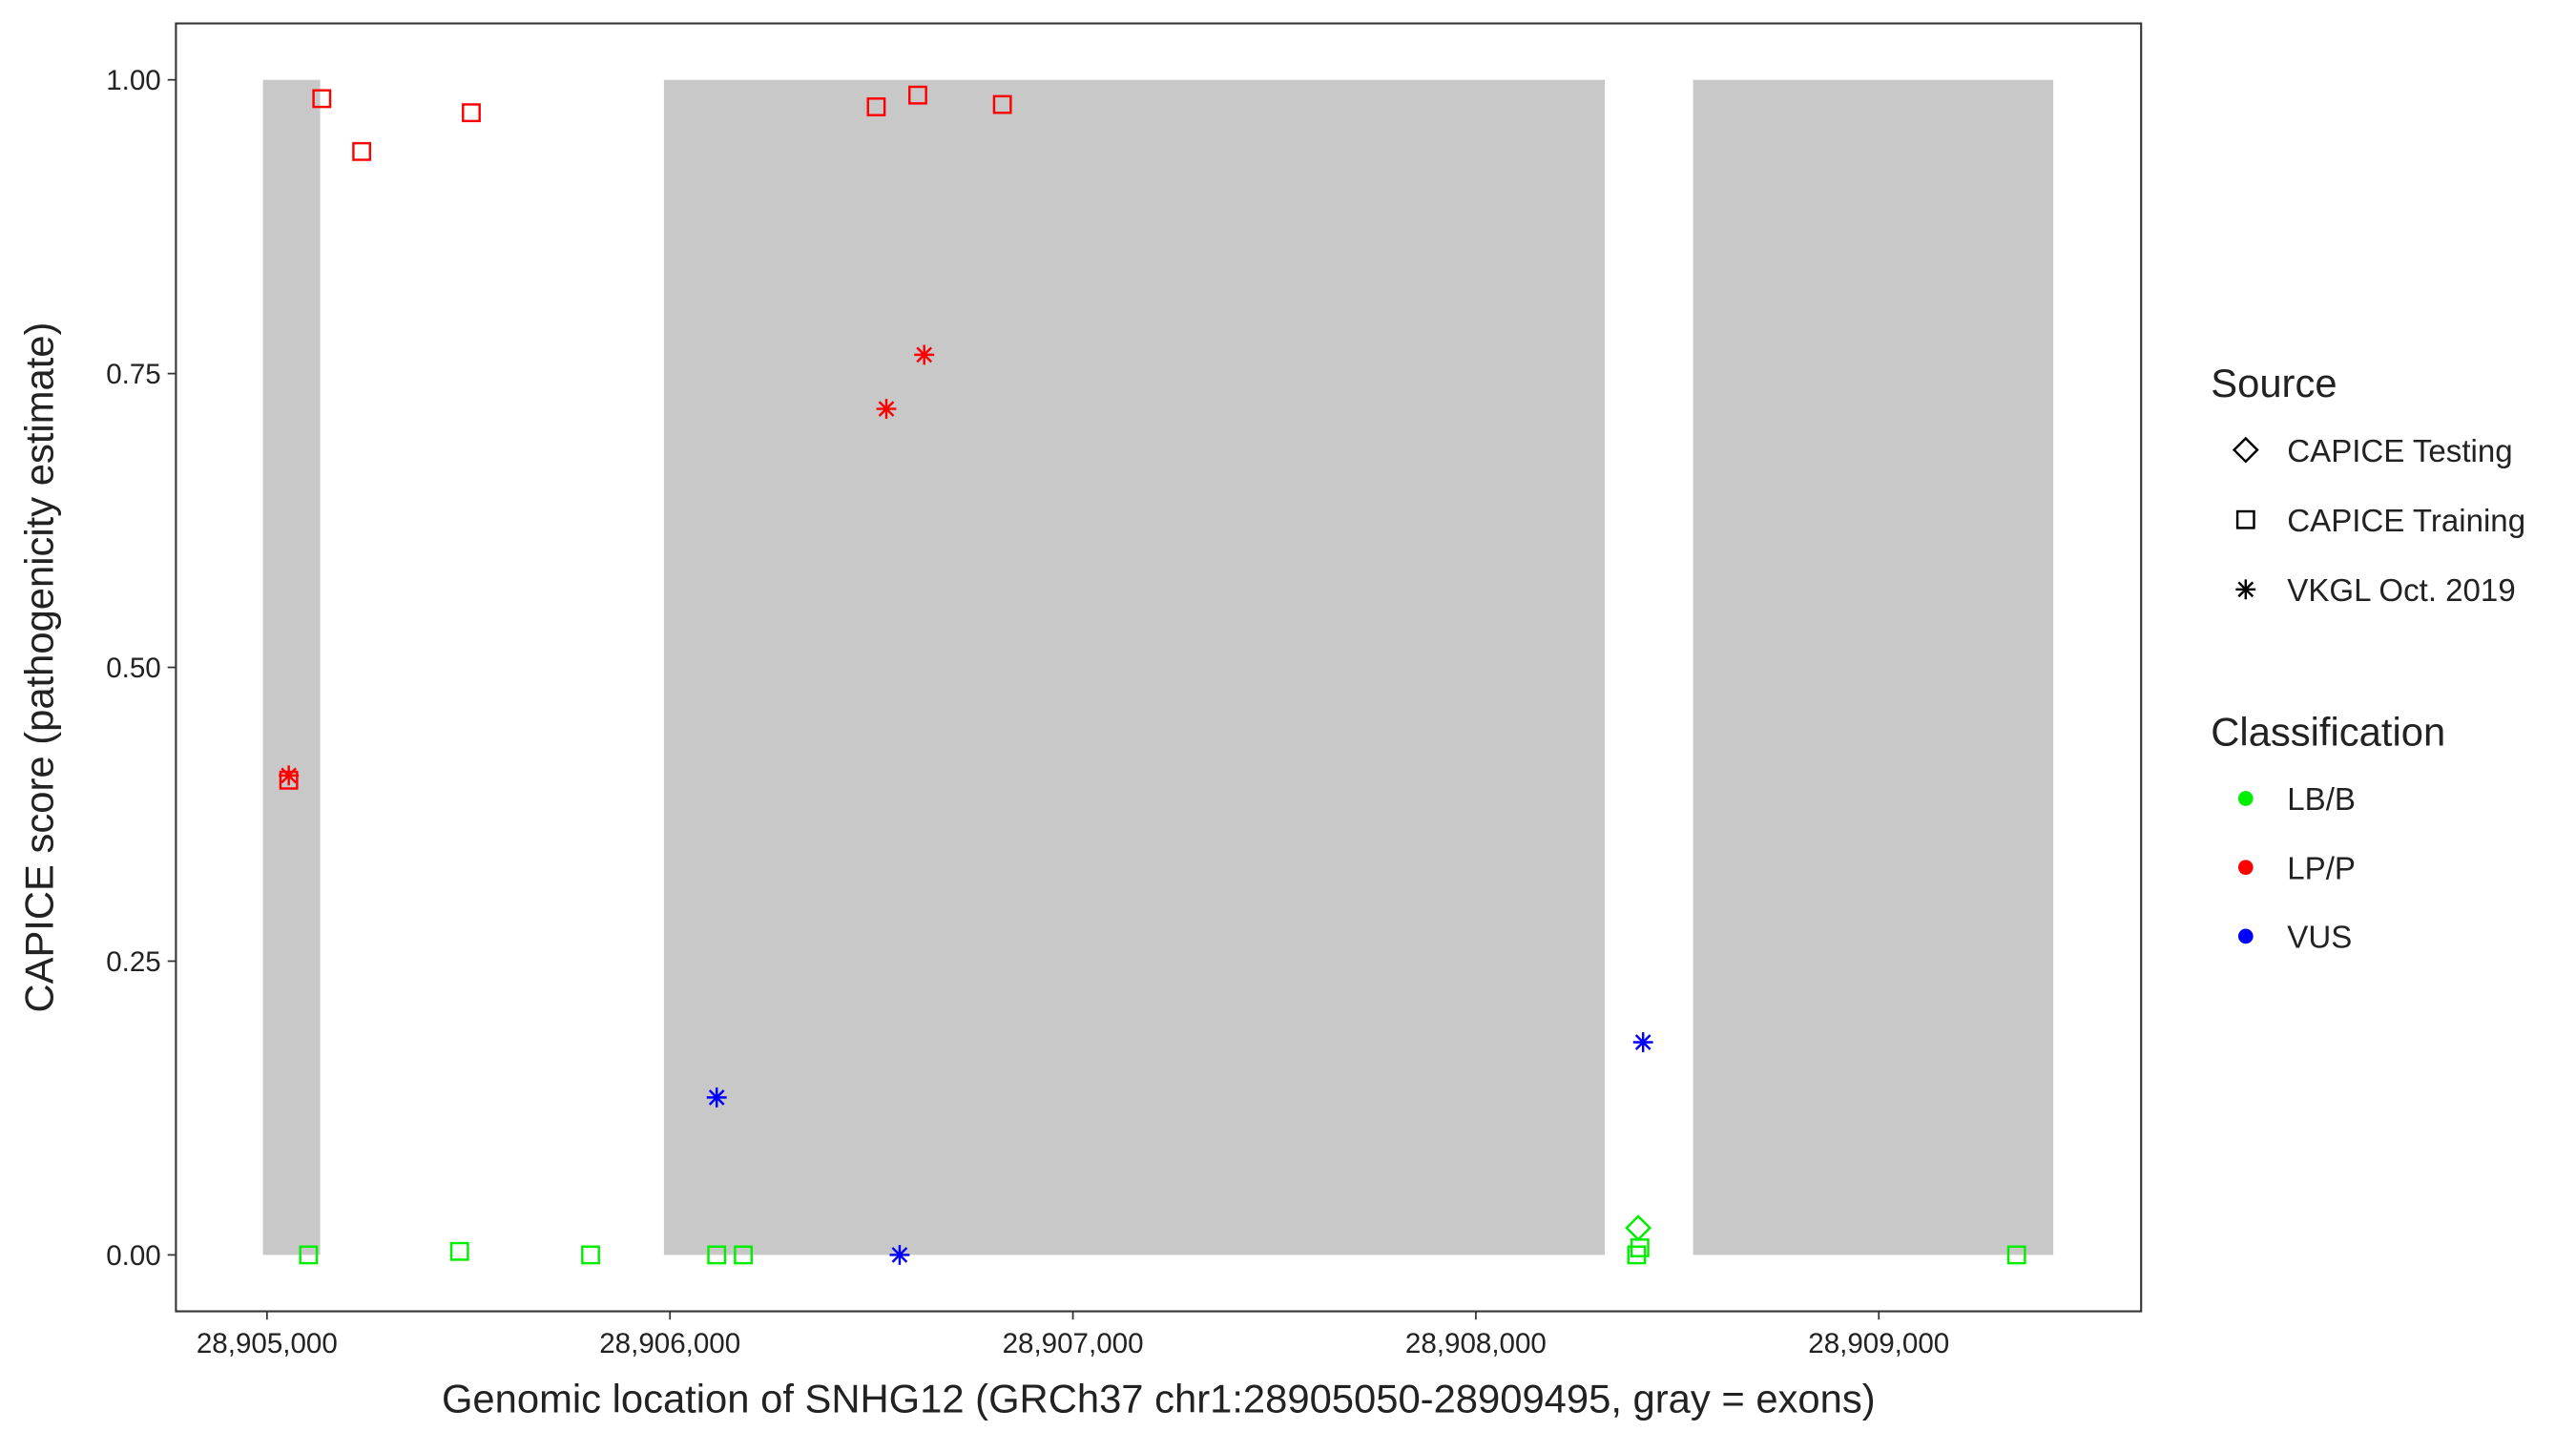  I want to click on legend-label: LB/B, so click(2321, 800).